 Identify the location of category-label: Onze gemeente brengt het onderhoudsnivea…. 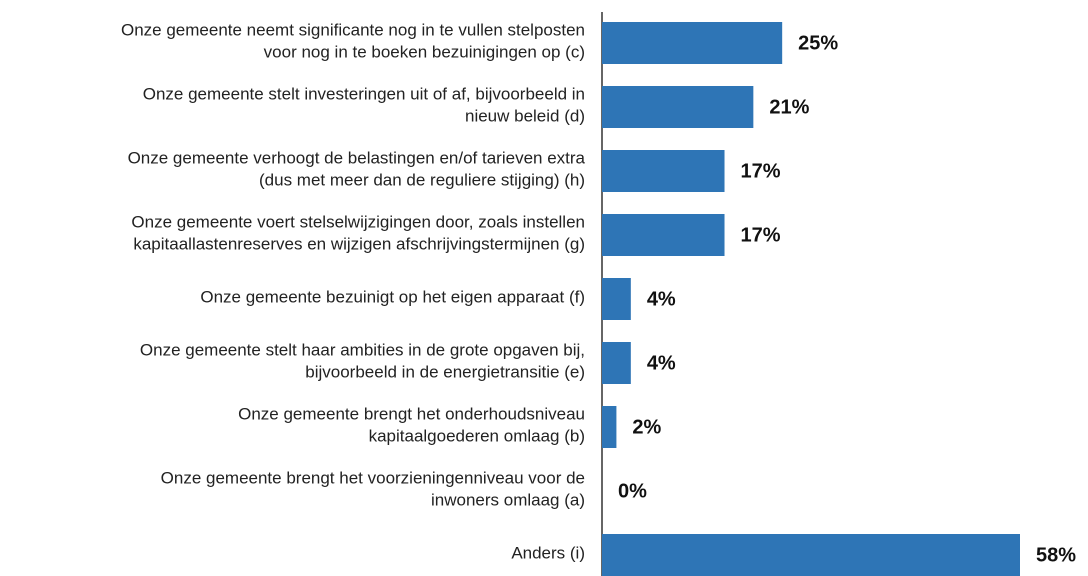
(411, 413).